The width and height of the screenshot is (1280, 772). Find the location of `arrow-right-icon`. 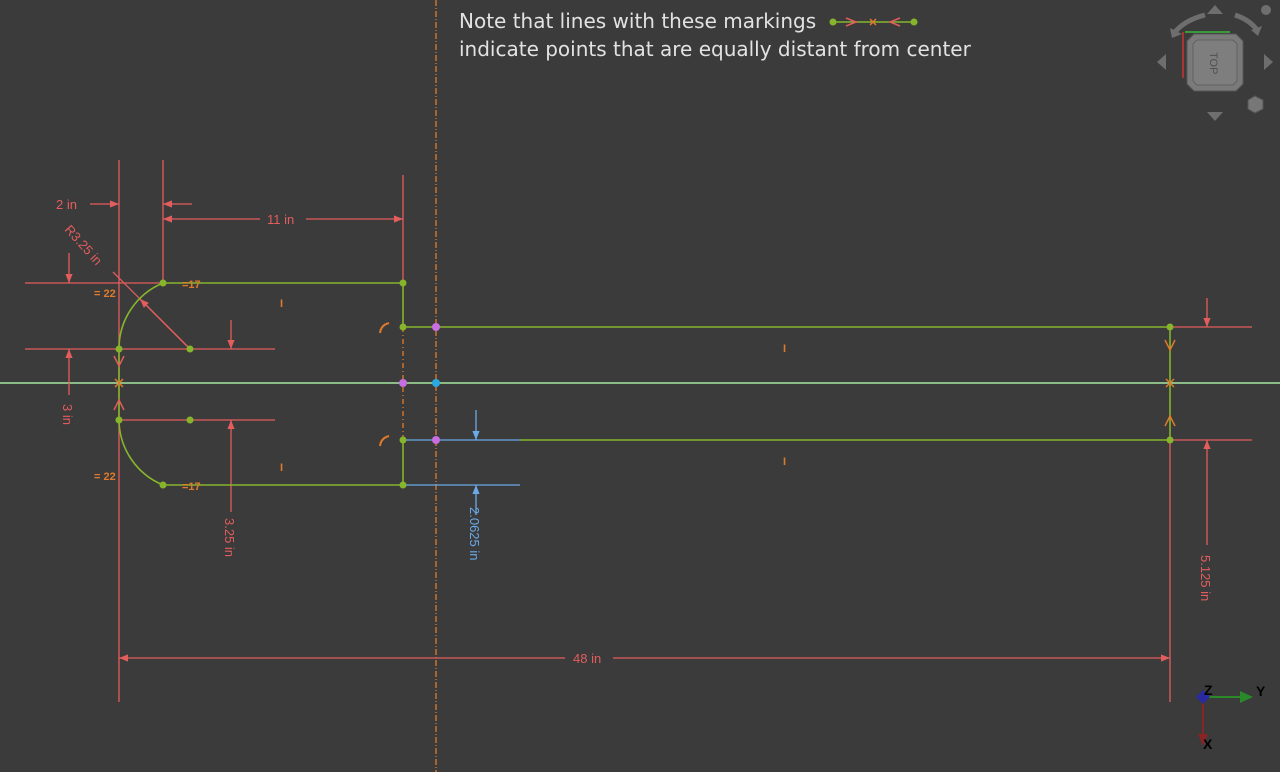

arrow-right-icon is located at coordinates (1268, 62).